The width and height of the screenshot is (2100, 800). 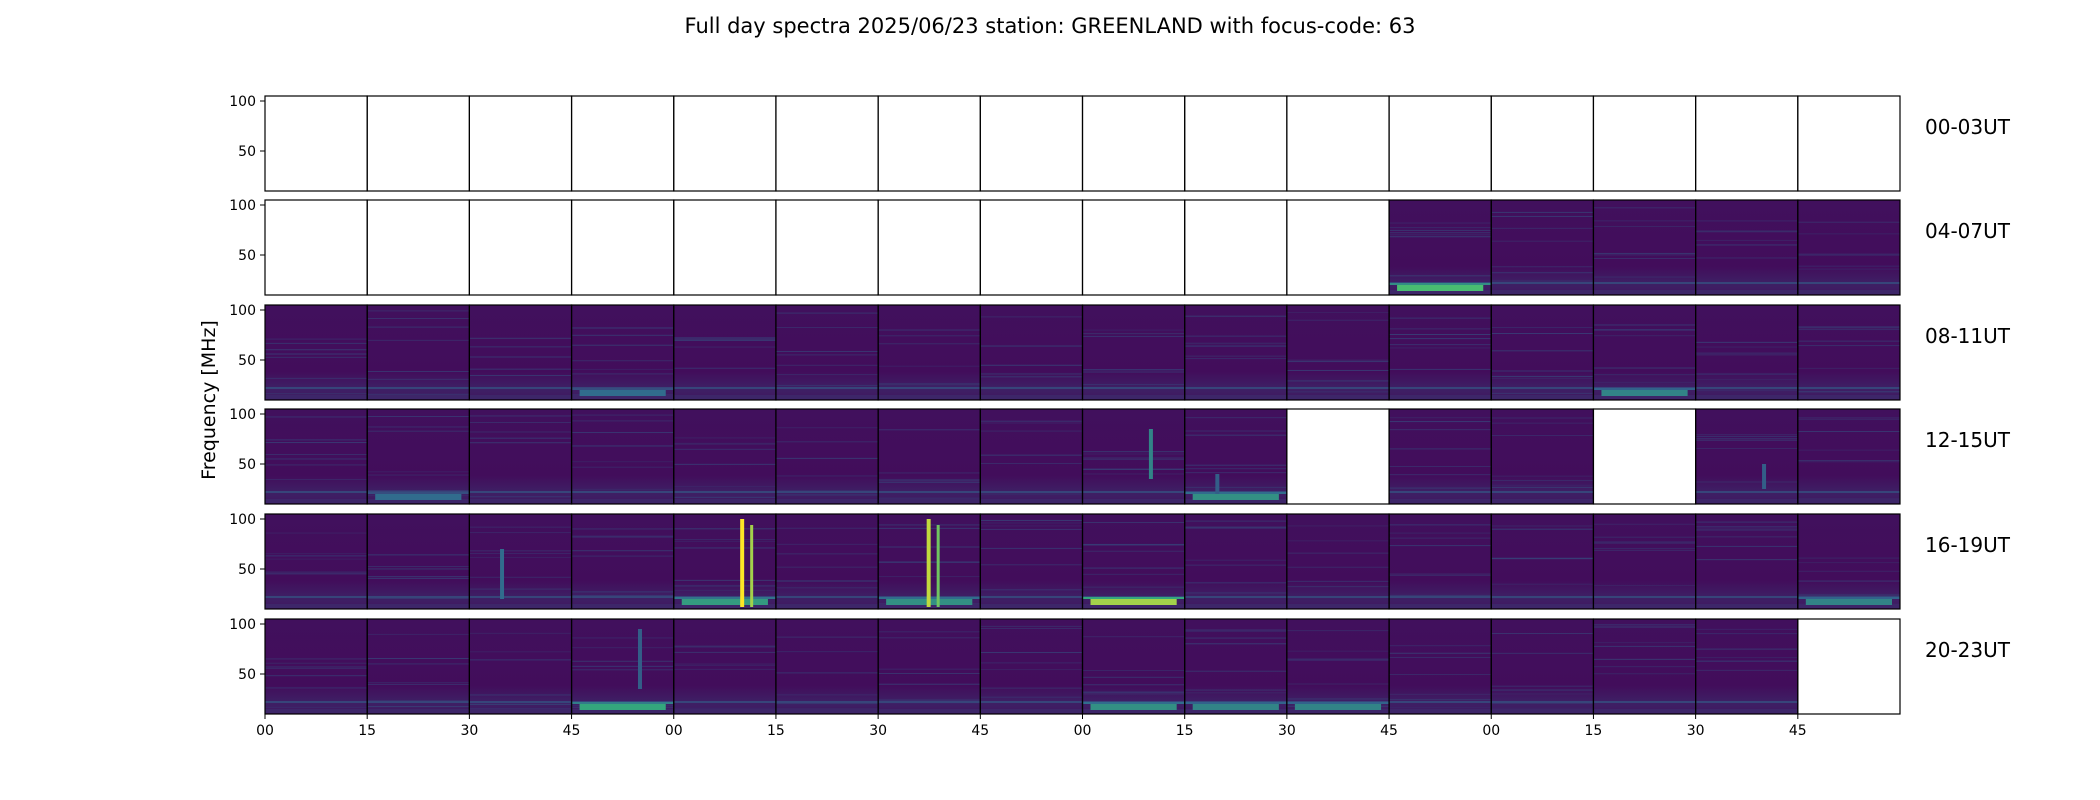 What do you see at coordinates (1133, 703) in the screenshot?
I see `low-band-emission` at bounding box center [1133, 703].